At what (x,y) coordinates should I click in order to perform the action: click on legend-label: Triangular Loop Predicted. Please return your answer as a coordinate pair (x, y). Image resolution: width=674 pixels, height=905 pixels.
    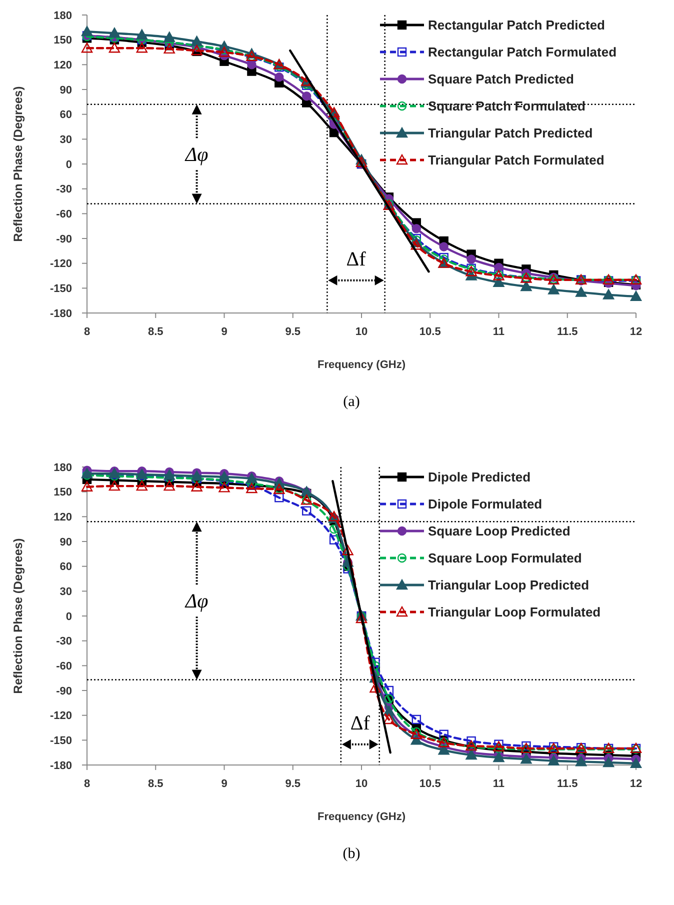
    Looking at the image, I should click on (509, 585).